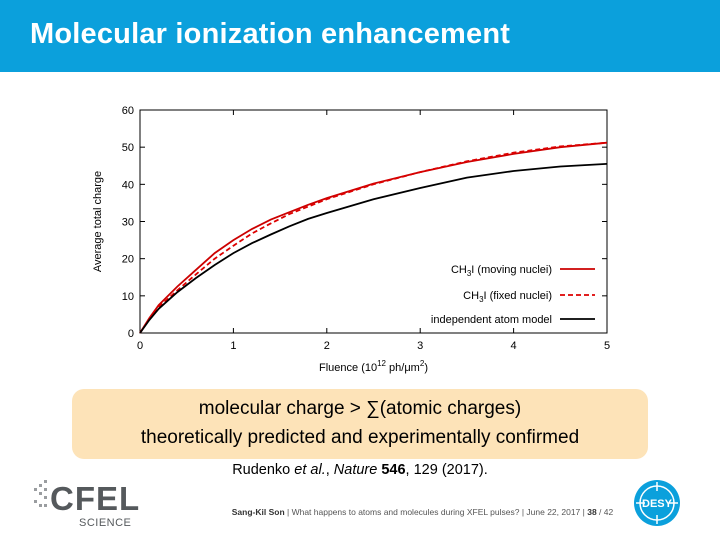 Image resolution: width=720 pixels, height=540 pixels. I want to click on citation-etal: et al., so click(310, 470).